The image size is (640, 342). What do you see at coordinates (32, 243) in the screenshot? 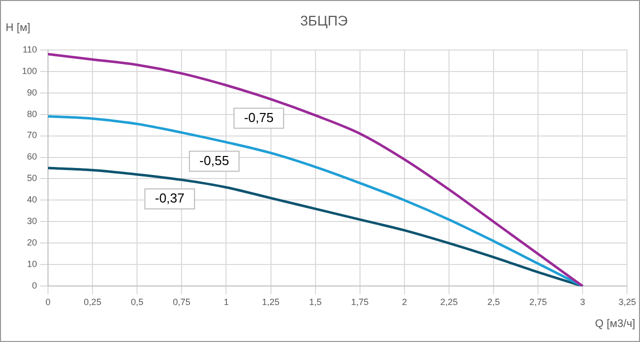
I see `y-tick-label: 20` at bounding box center [32, 243].